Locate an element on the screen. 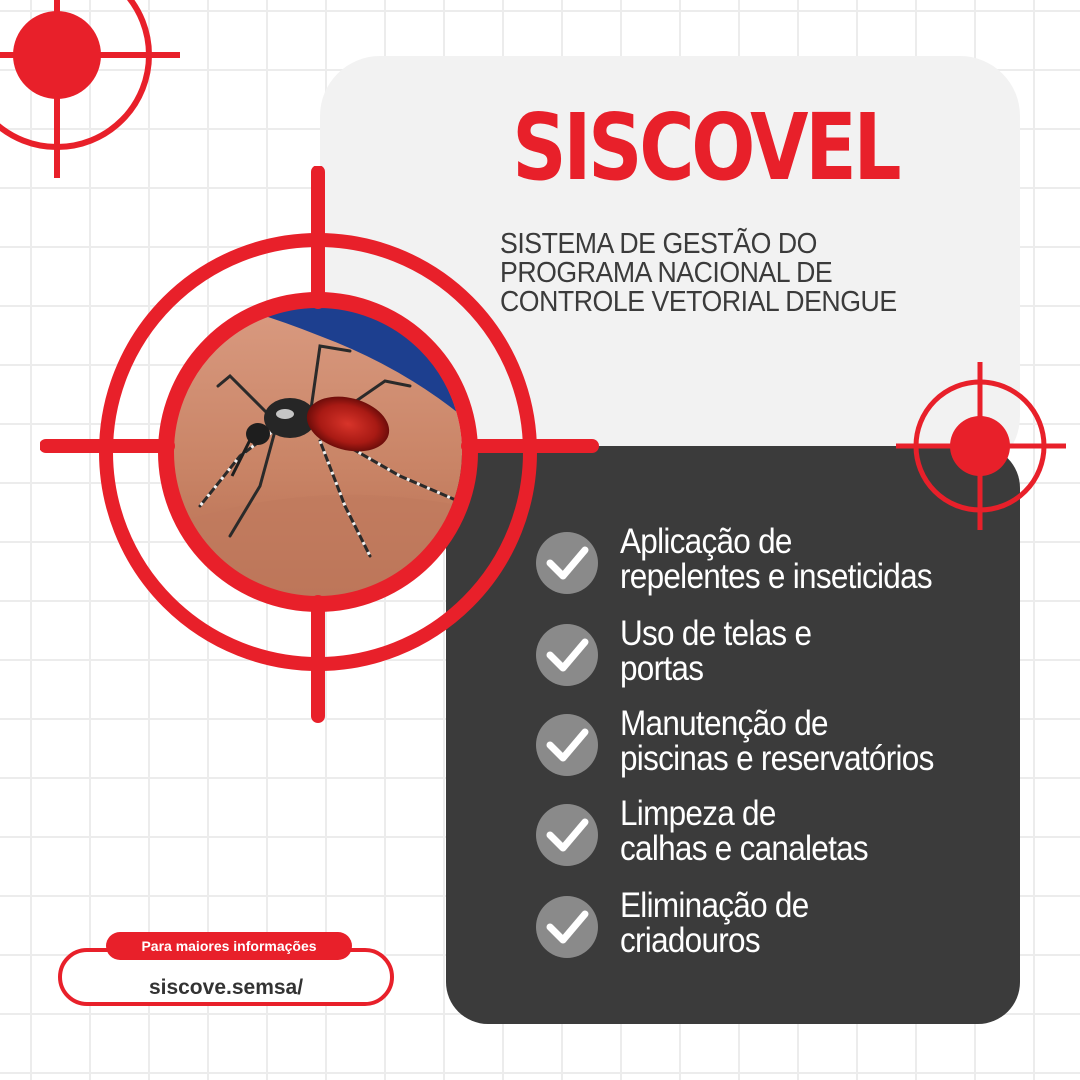 The width and height of the screenshot is (1080, 1080). list-item: Limpeza de calhas e canaletas is located at coordinates (771, 836).